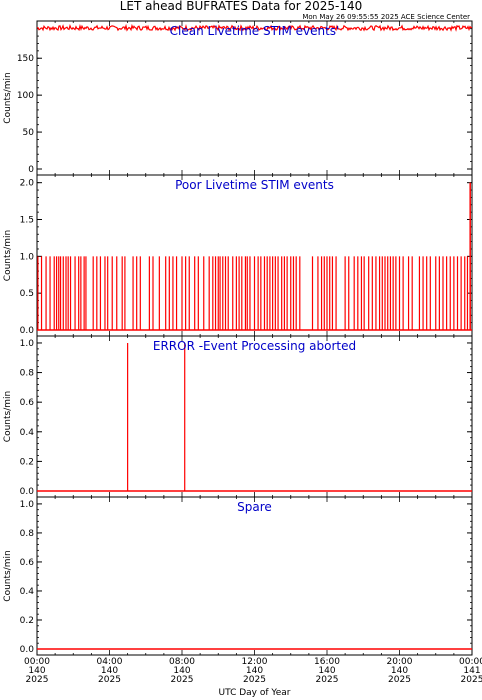  Describe the element at coordinates (27, 221) in the screenshot. I see `panel-2-ytick-label: 1.5` at that location.